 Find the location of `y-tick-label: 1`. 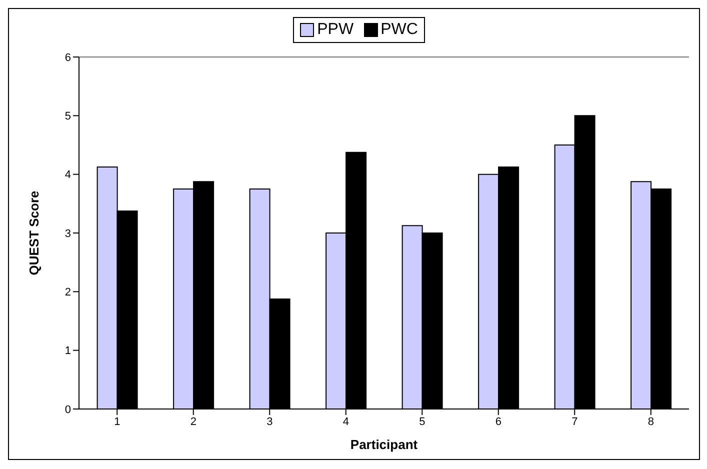

y-tick-label: 1 is located at coordinates (67, 351).